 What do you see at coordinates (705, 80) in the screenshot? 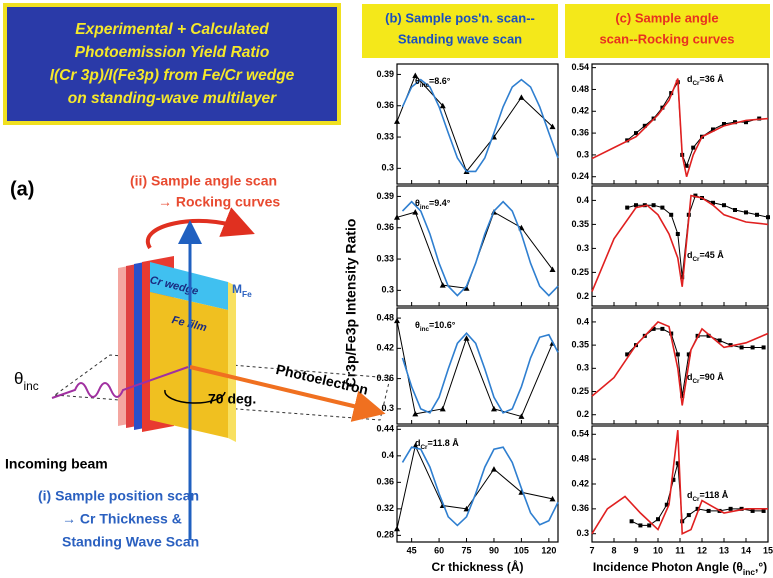
I see `panel-annotation: dCr=36 Å` at bounding box center [705, 80].